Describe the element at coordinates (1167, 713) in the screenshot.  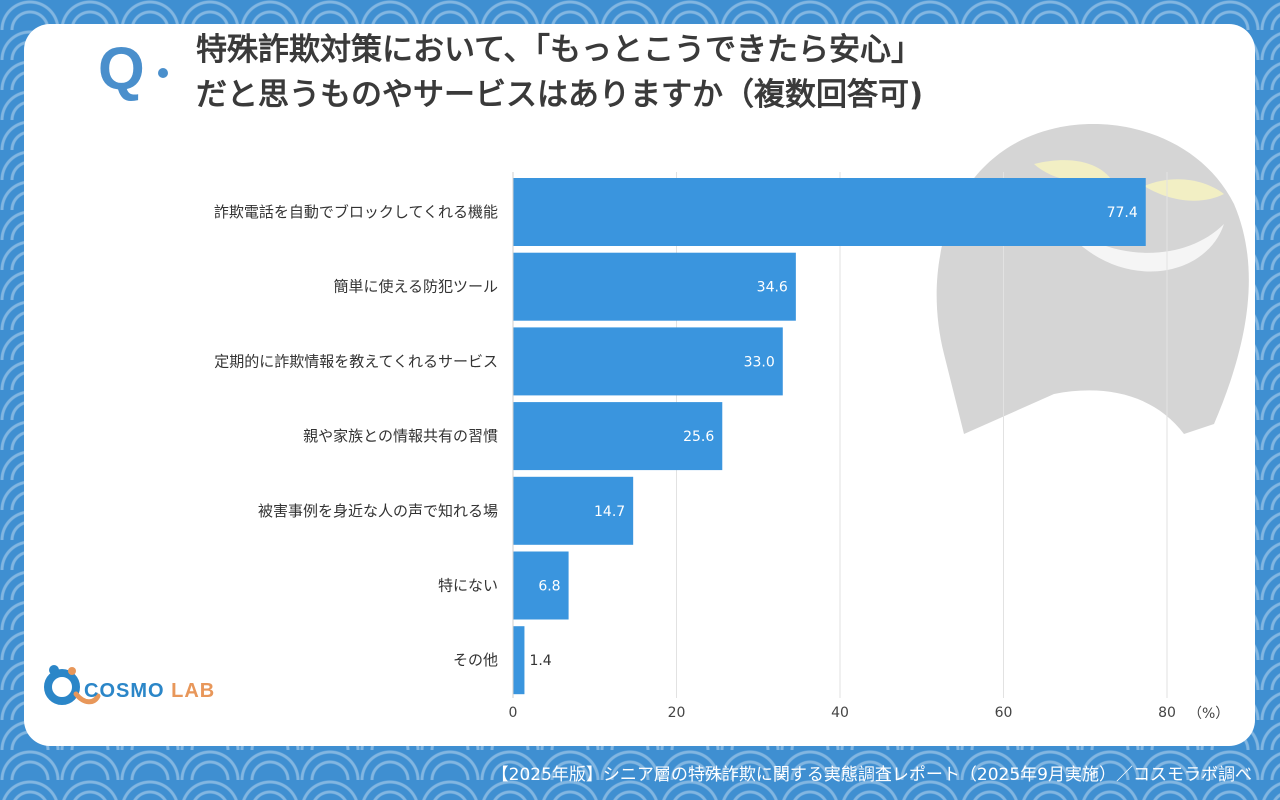
I see `x-tick-label-4: 80` at that location.